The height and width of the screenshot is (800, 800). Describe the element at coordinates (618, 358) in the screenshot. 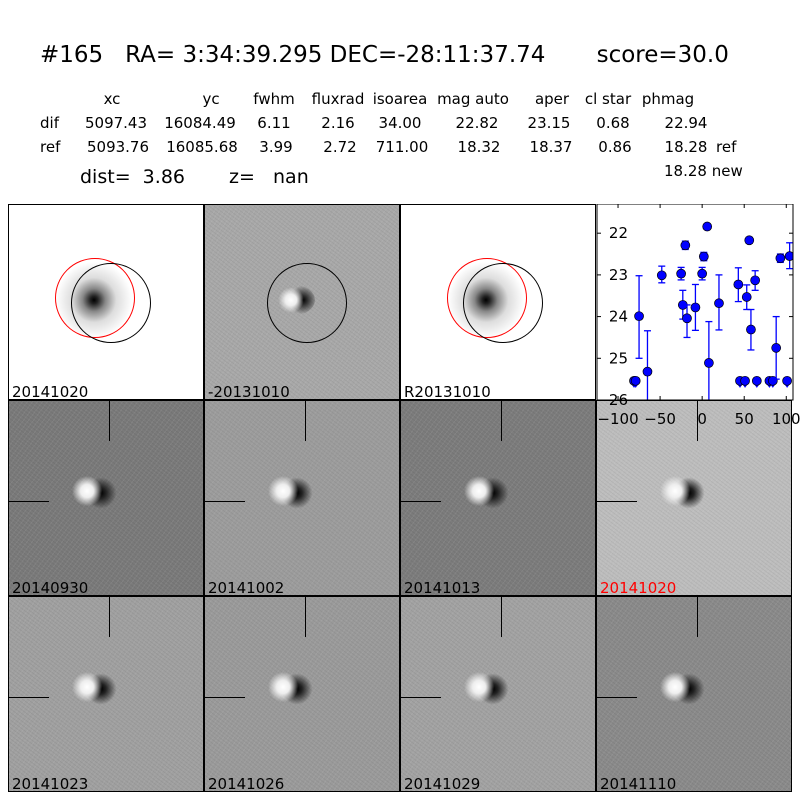

I see `y-tick-label: 25` at that location.